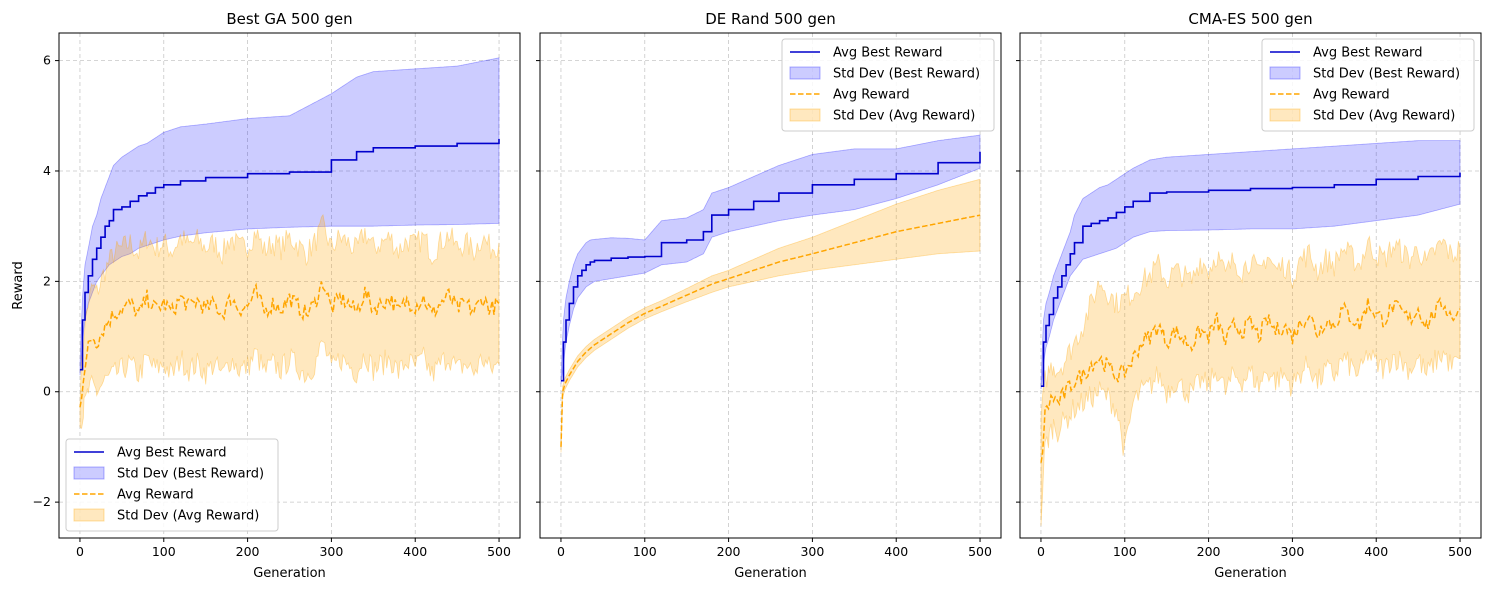 The height and width of the screenshot is (590, 1489). What do you see at coordinates (770, 19) in the screenshot?
I see `chart-title: DE Rand 500 gen` at bounding box center [770, 19].